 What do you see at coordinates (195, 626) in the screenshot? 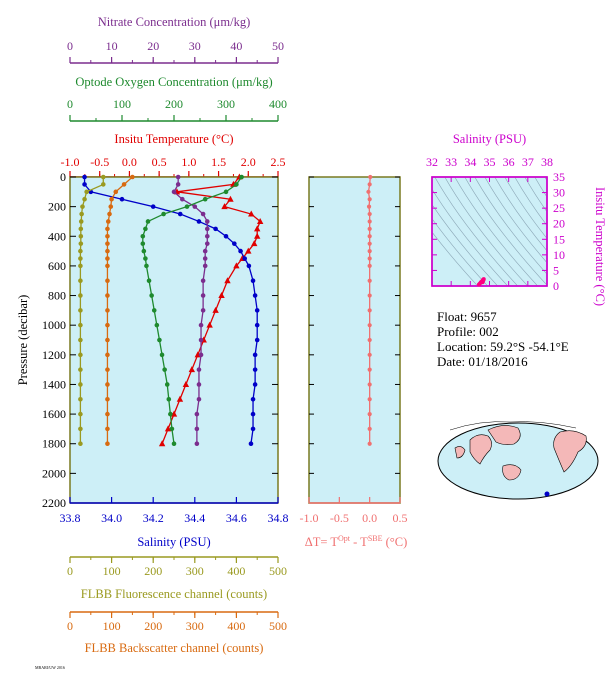
I see `backscatter-axis-tick-label: 300` at bounding box center [195, 626].